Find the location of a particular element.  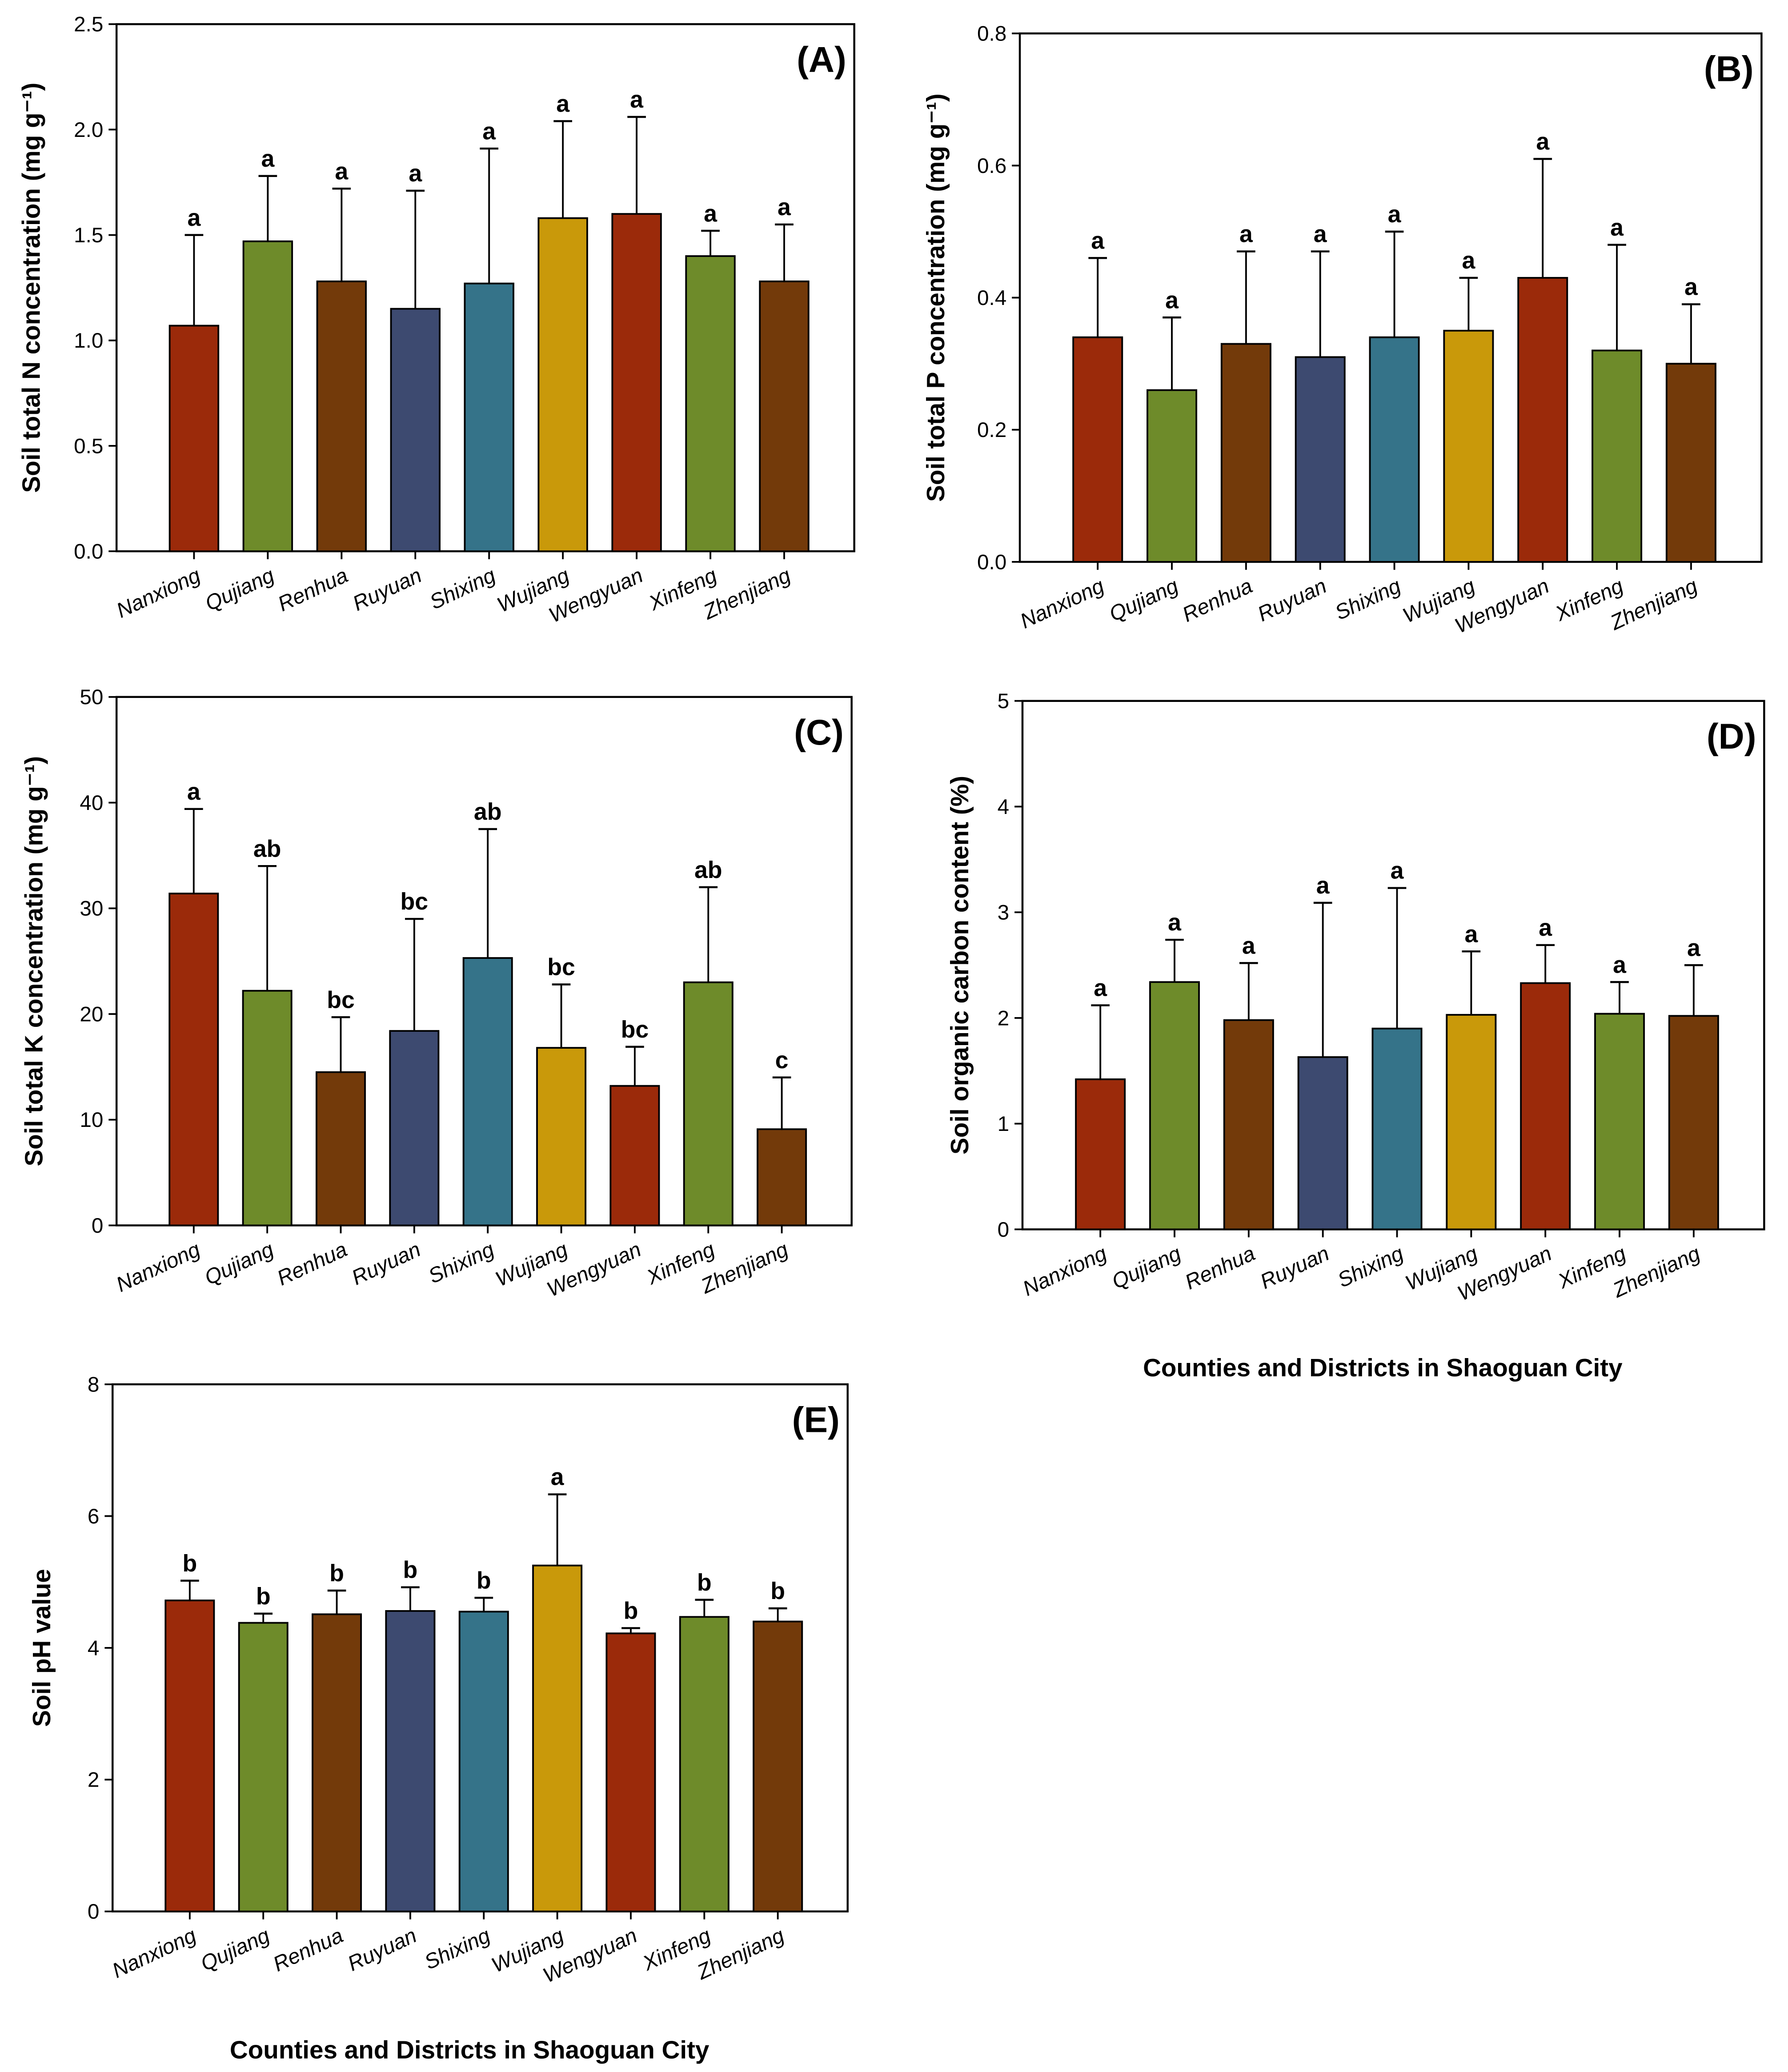

y-tick-label: 8 is located at coordinates (94, 1384).